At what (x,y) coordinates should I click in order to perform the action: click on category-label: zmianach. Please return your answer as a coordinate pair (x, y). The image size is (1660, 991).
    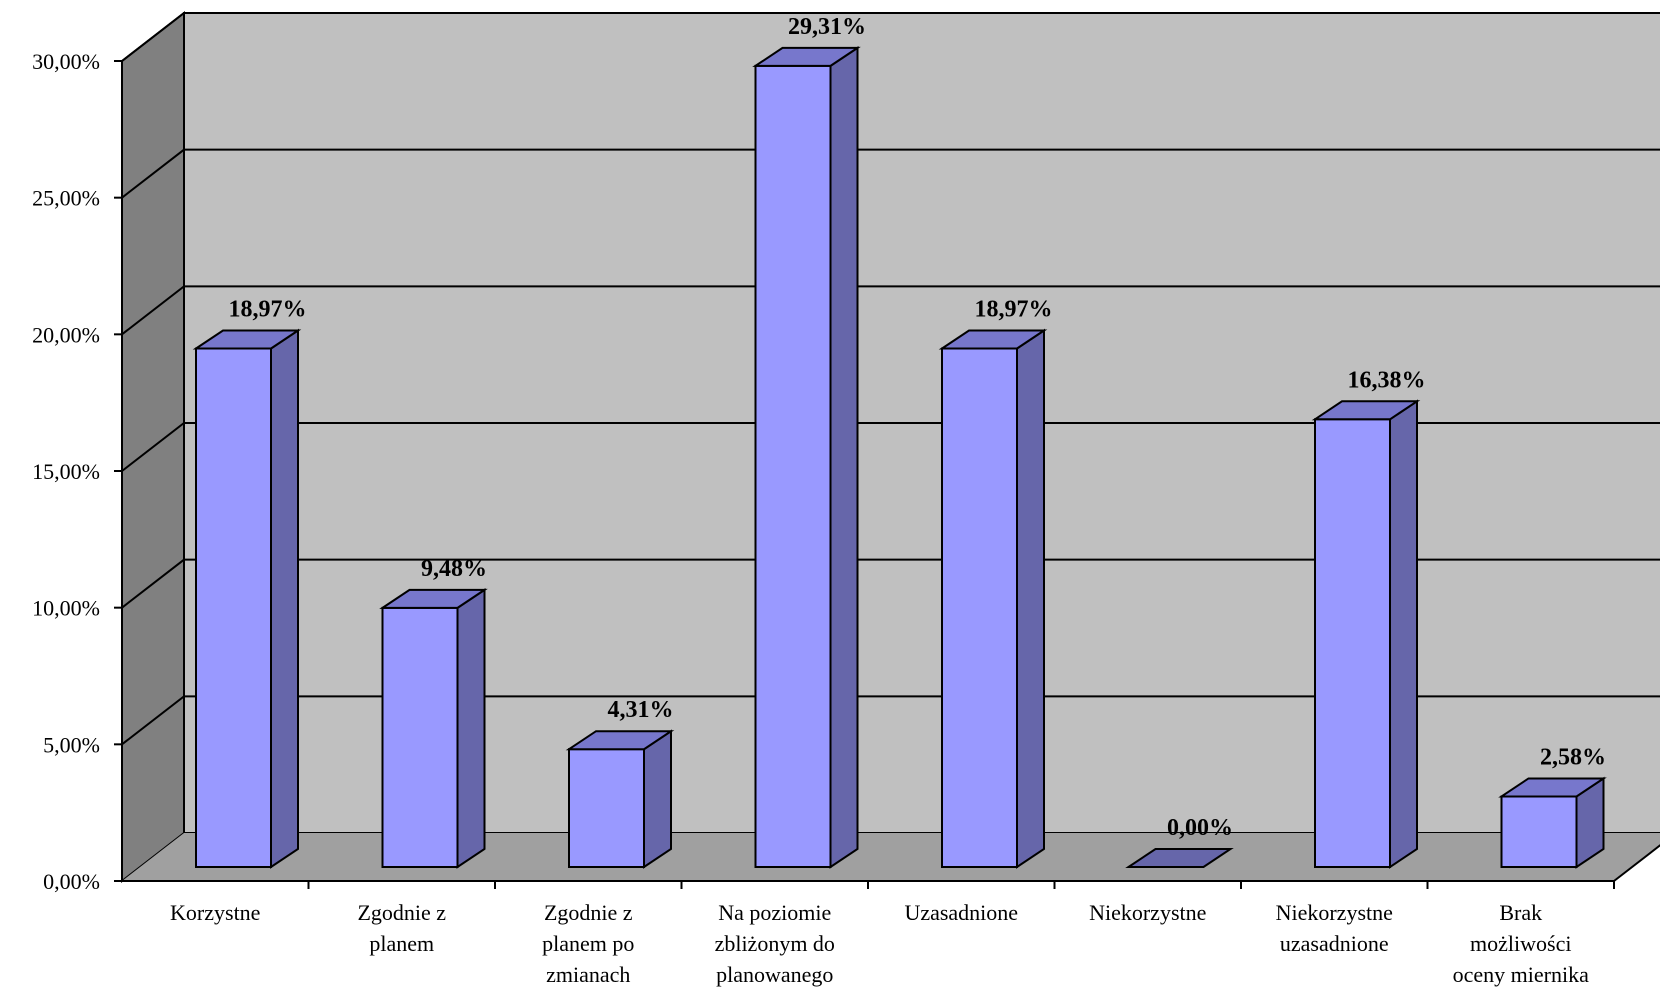
    Looking at the image, I should click on (588, 974).